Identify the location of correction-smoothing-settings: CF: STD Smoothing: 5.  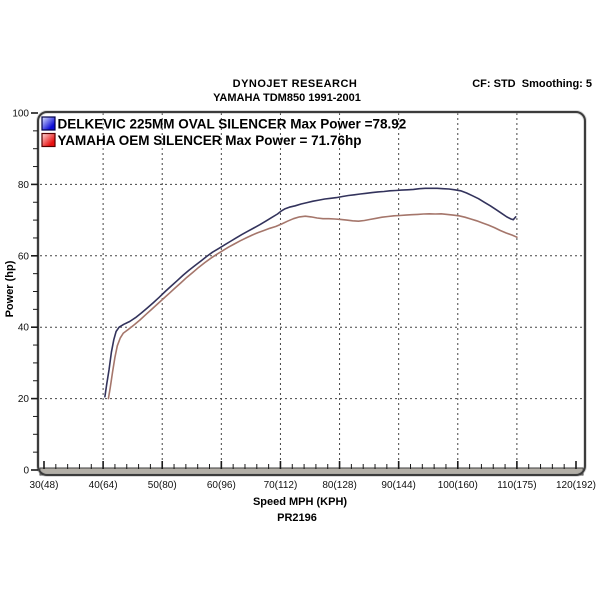
(532, 84).